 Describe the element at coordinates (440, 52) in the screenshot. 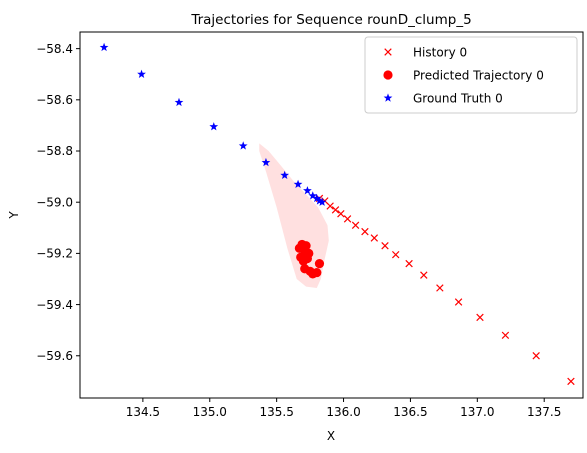

I see `legend-label-0: History 0` at that location.